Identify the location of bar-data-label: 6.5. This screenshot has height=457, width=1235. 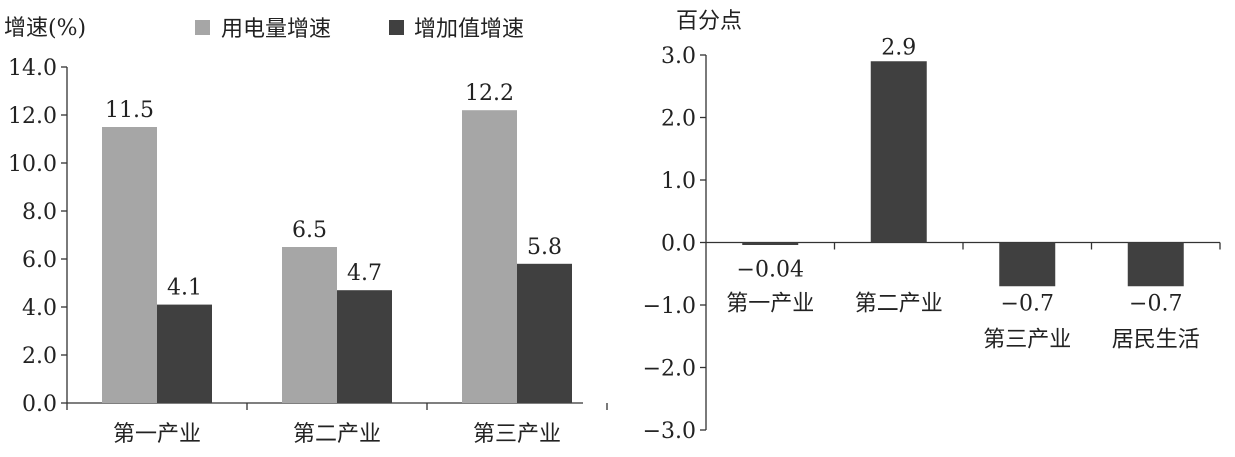
(309, 230).